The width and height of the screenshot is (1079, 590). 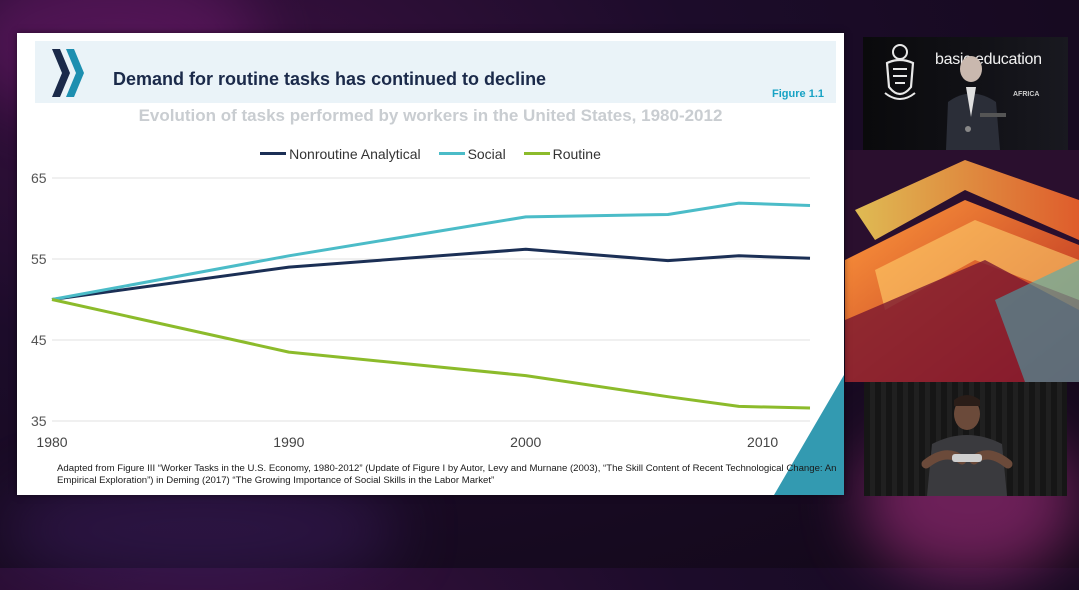 I want to click on broadcaster-logo-subtext: AFRICA, so click(x=1026, y=94).